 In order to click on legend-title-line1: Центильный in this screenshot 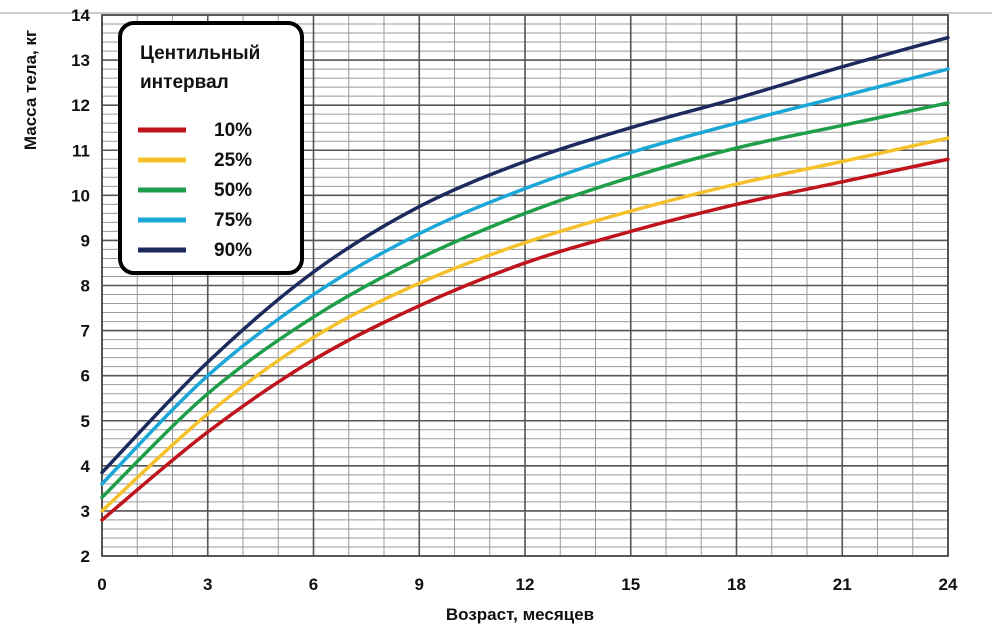, I will do `click(200, 53)`.